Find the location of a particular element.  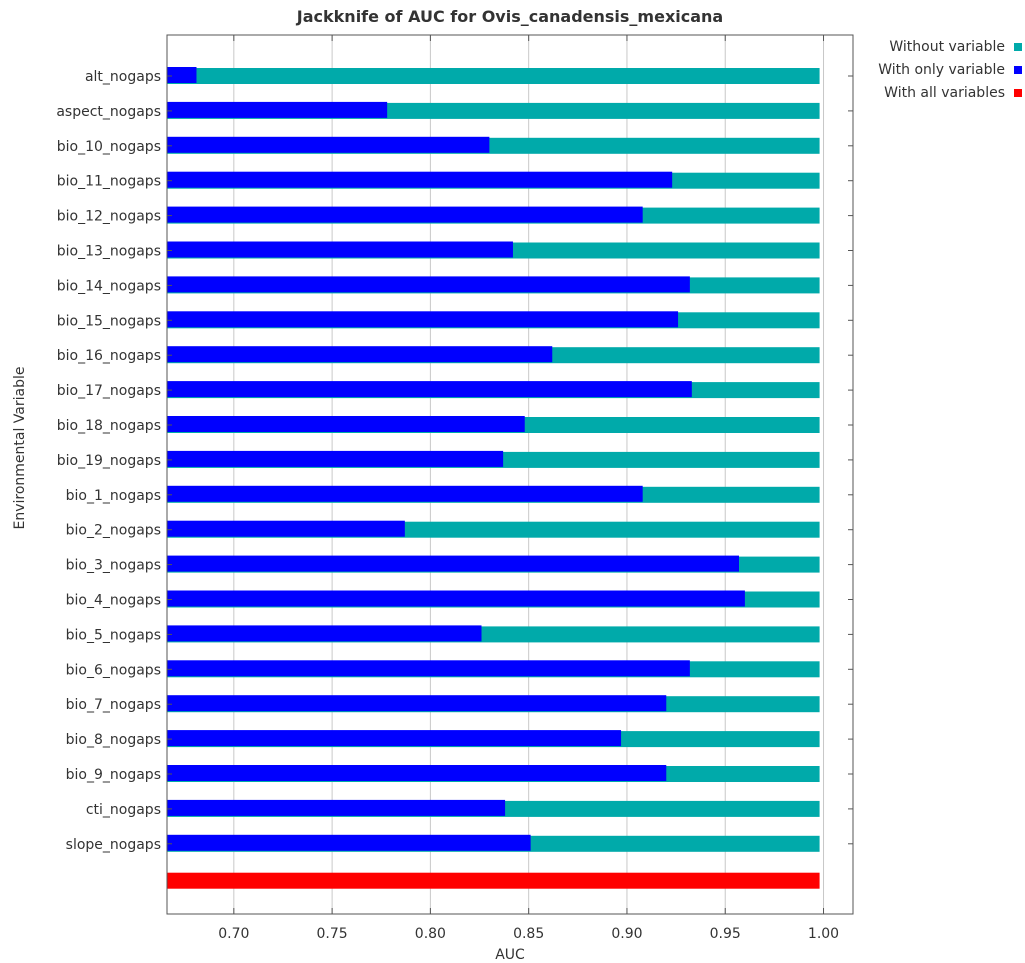

y-category-label: bio_7_nogaps is located at coordinates (113, 705).